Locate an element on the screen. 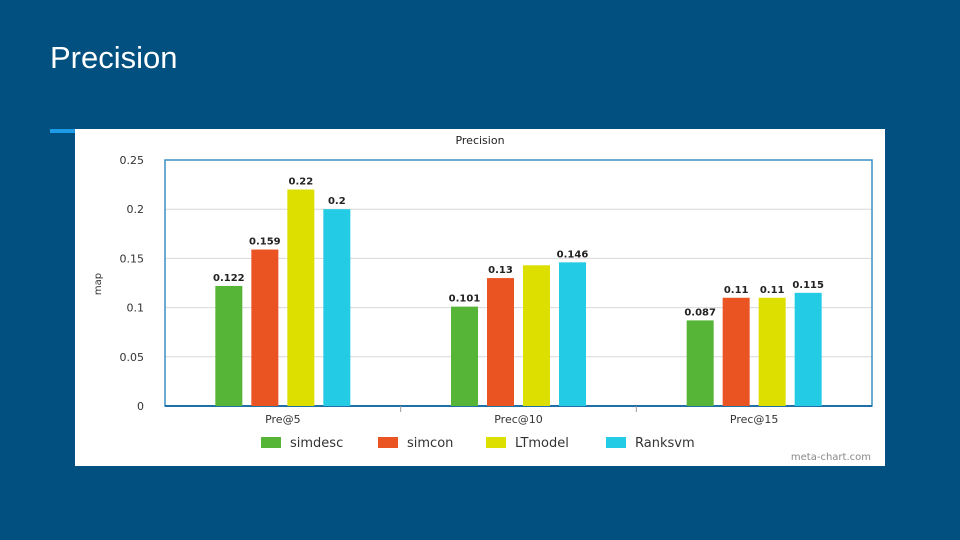 Image resolution: width=960 pixels, height=540 pixels. slide-title: Precision is located at coordinates (114, 57).